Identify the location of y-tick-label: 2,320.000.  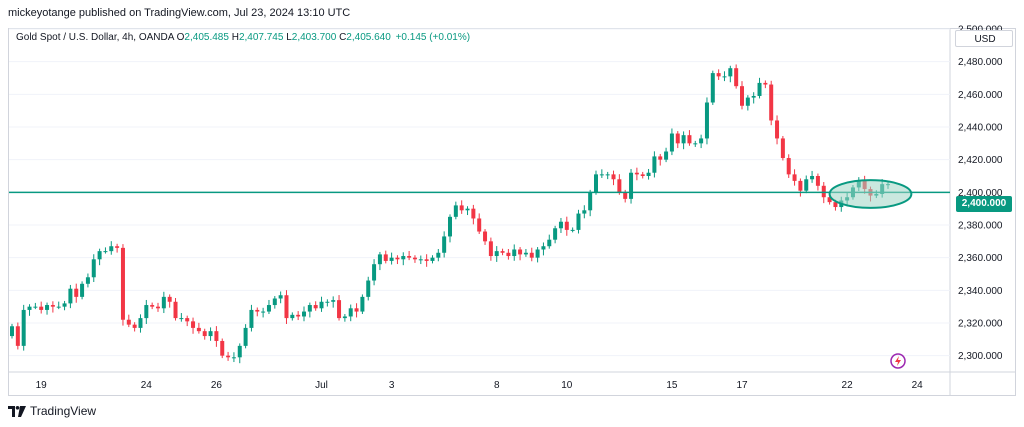
(980, 324).